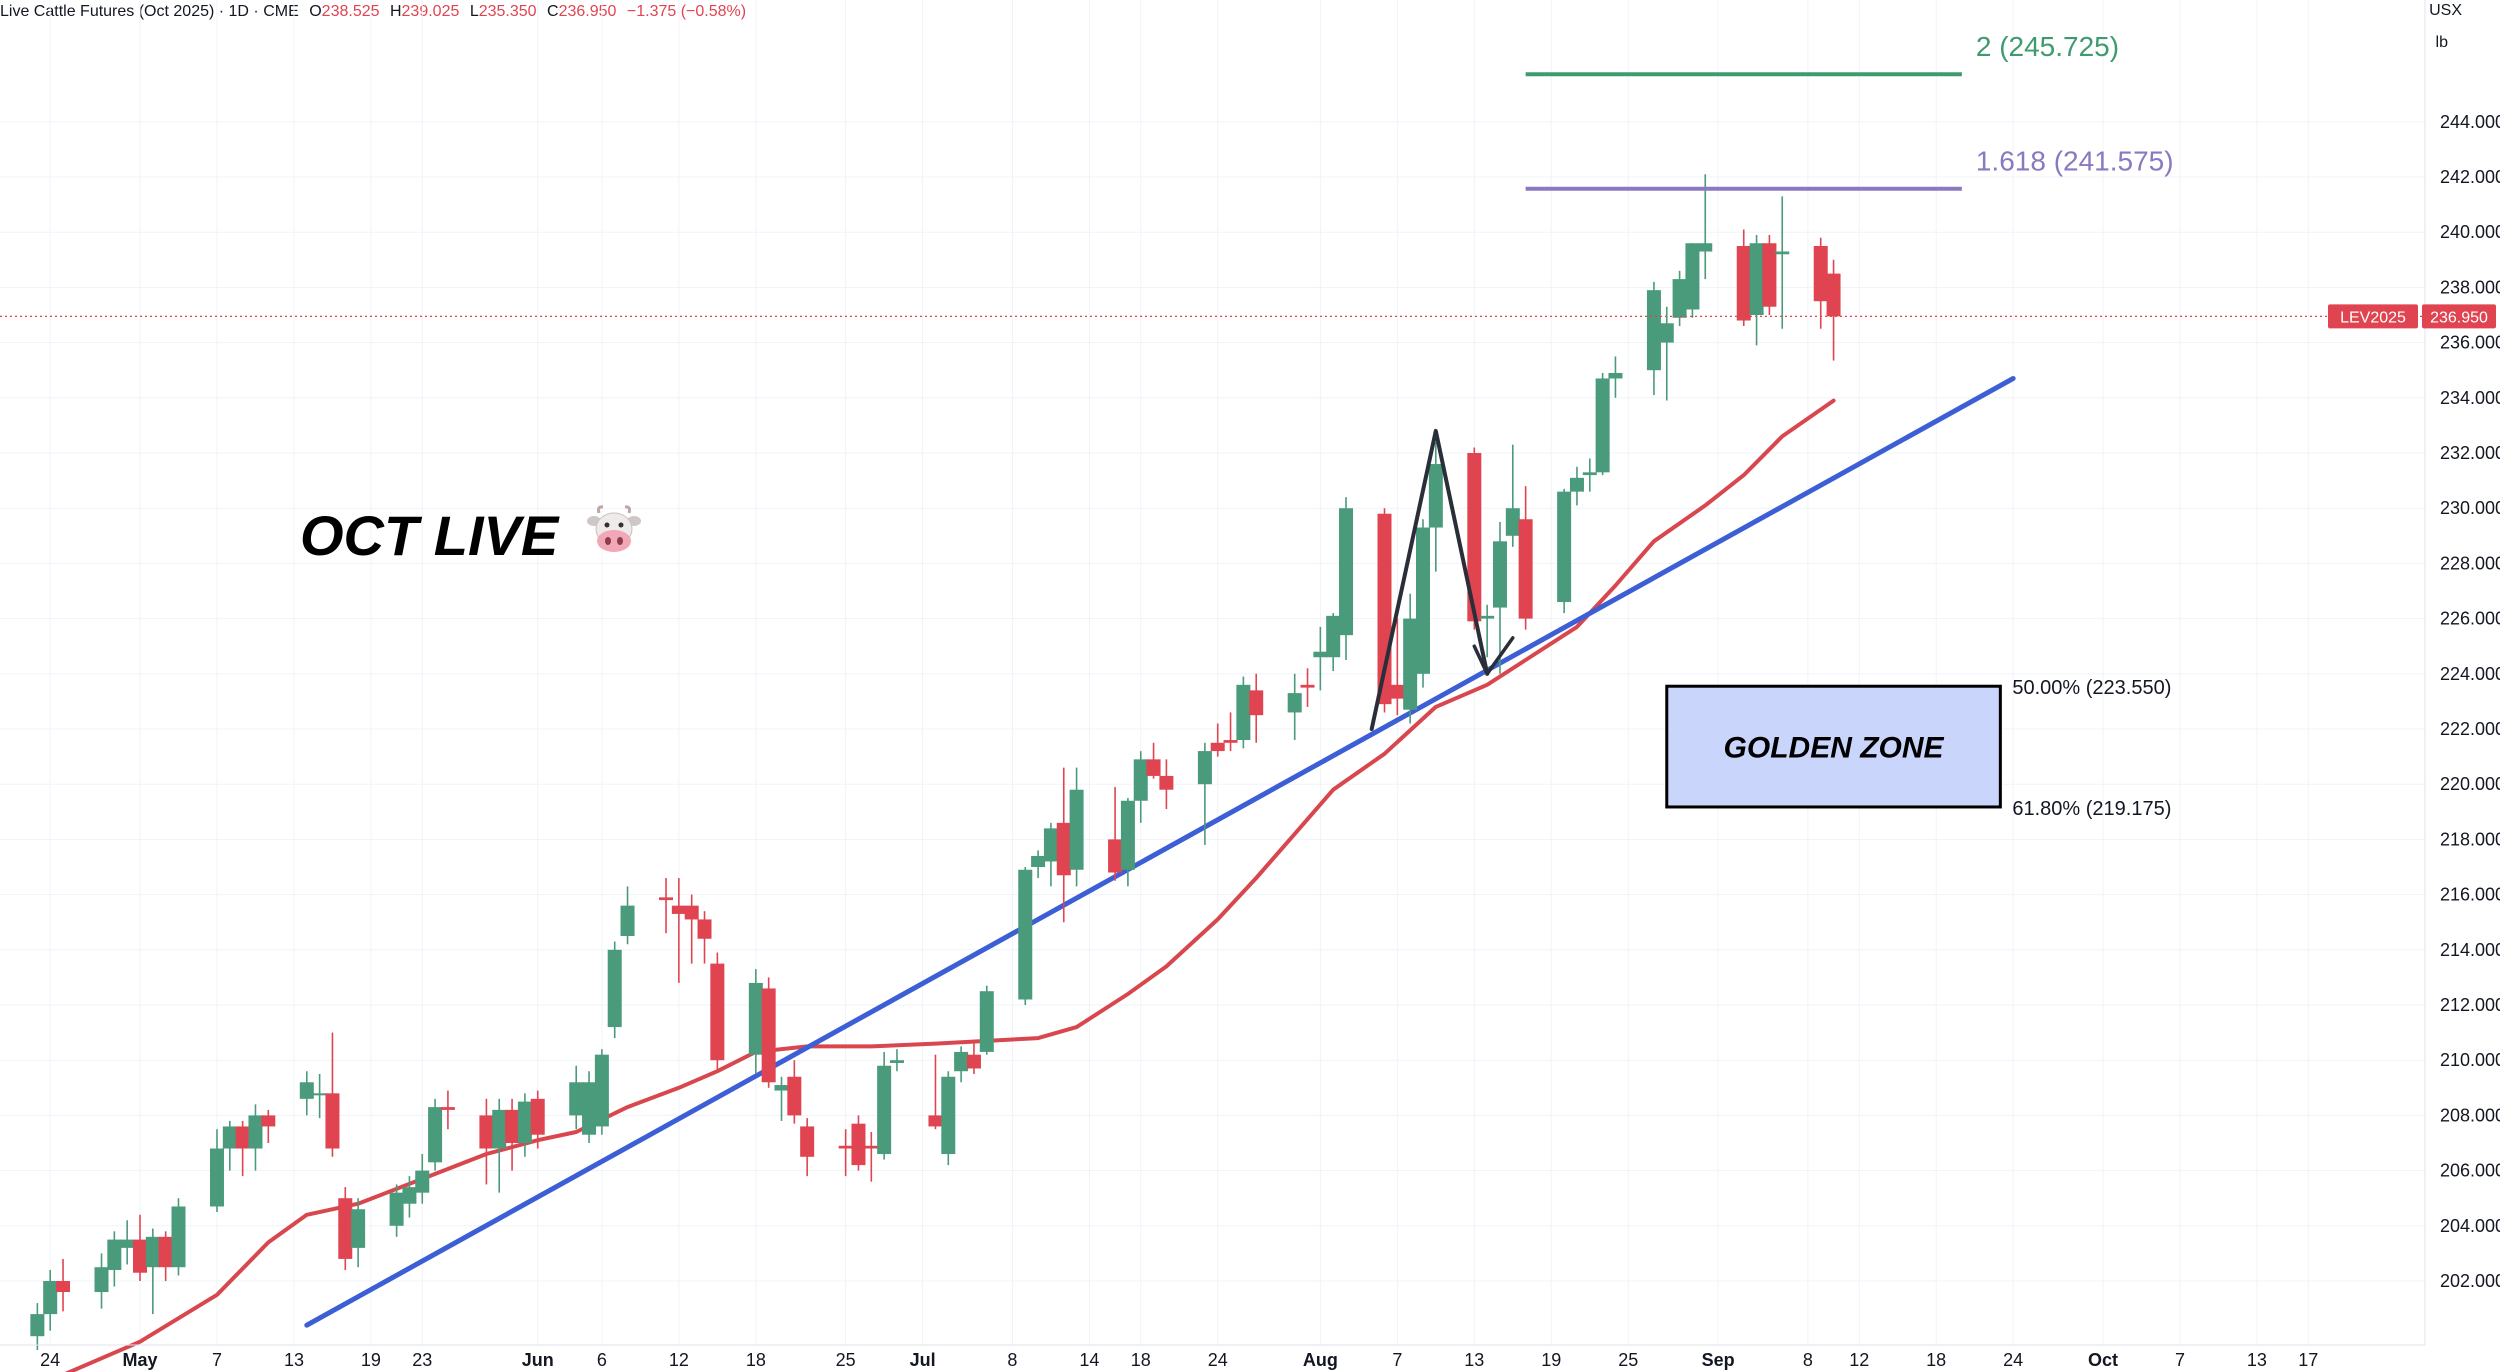  Describe the element at coordinates (538, 1360) in the screenshot. I see `x-tick-label: Jun` at that location.